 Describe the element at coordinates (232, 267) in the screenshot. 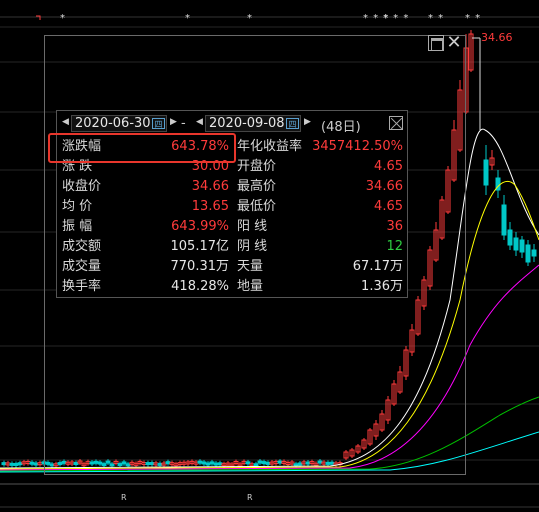

I see `stat-row: 成交量 770.31万 天量 67.17万` at that location.